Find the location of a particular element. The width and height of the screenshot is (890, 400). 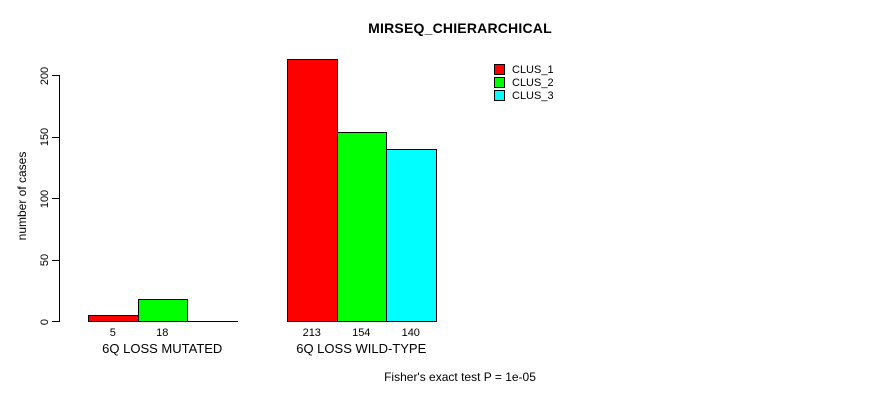

legend-label: CLUS_2 is located at coordinates (533, 82).